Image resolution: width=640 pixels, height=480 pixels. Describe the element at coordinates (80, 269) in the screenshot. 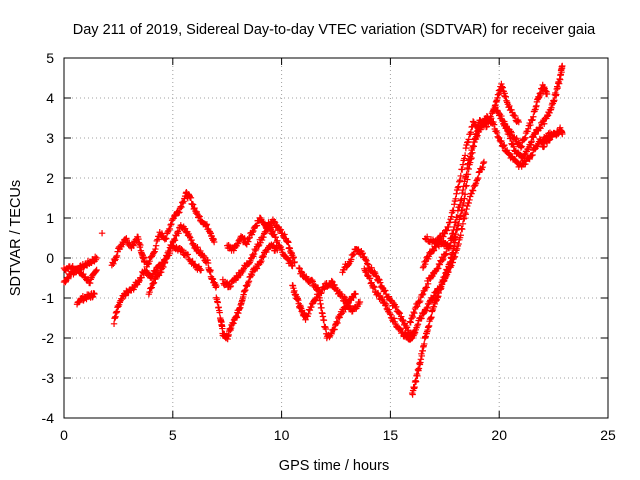

I see `series-track-a` at that location.